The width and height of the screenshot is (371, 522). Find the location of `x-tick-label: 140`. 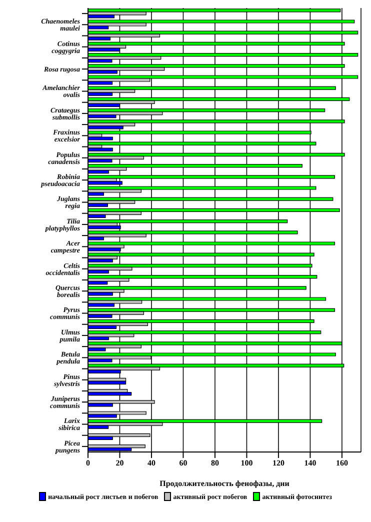

x-tick-label: 140 is located at coordinates (310, 463).